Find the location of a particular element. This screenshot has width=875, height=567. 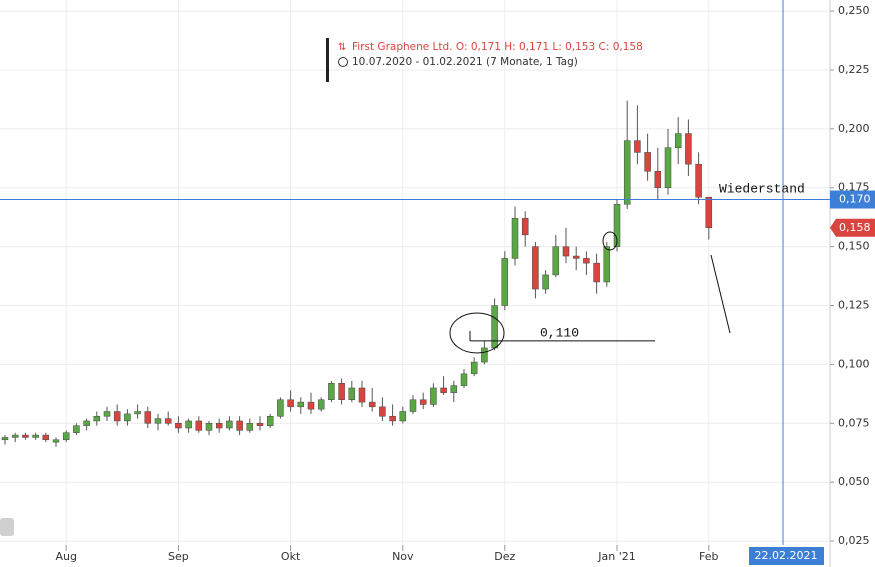

x-tick-label: Okt is located at coordinates (291, 556).